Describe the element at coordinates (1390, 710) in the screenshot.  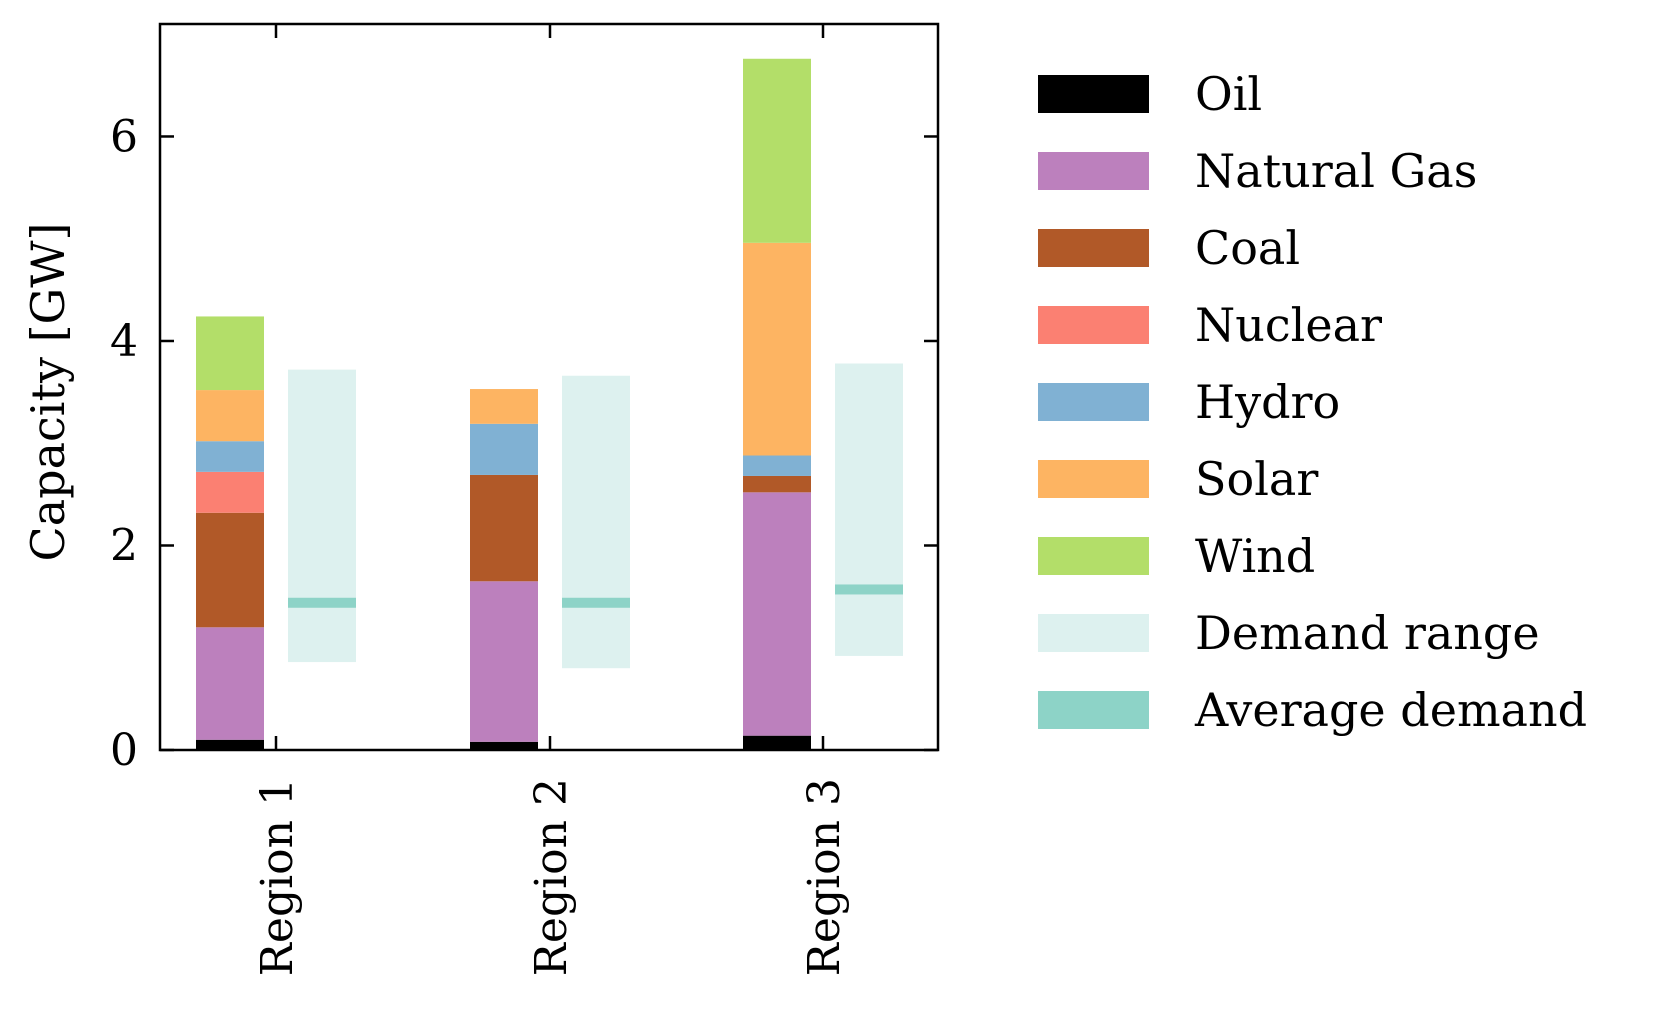
I see `legend-label-average-demand: Average demand` at that location.